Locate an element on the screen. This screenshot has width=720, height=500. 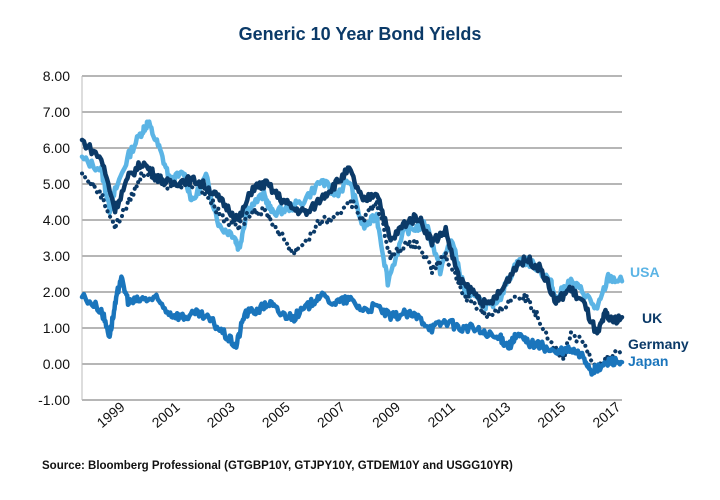
y-tick-label: -1.00 is located at coordinates (54, 400).